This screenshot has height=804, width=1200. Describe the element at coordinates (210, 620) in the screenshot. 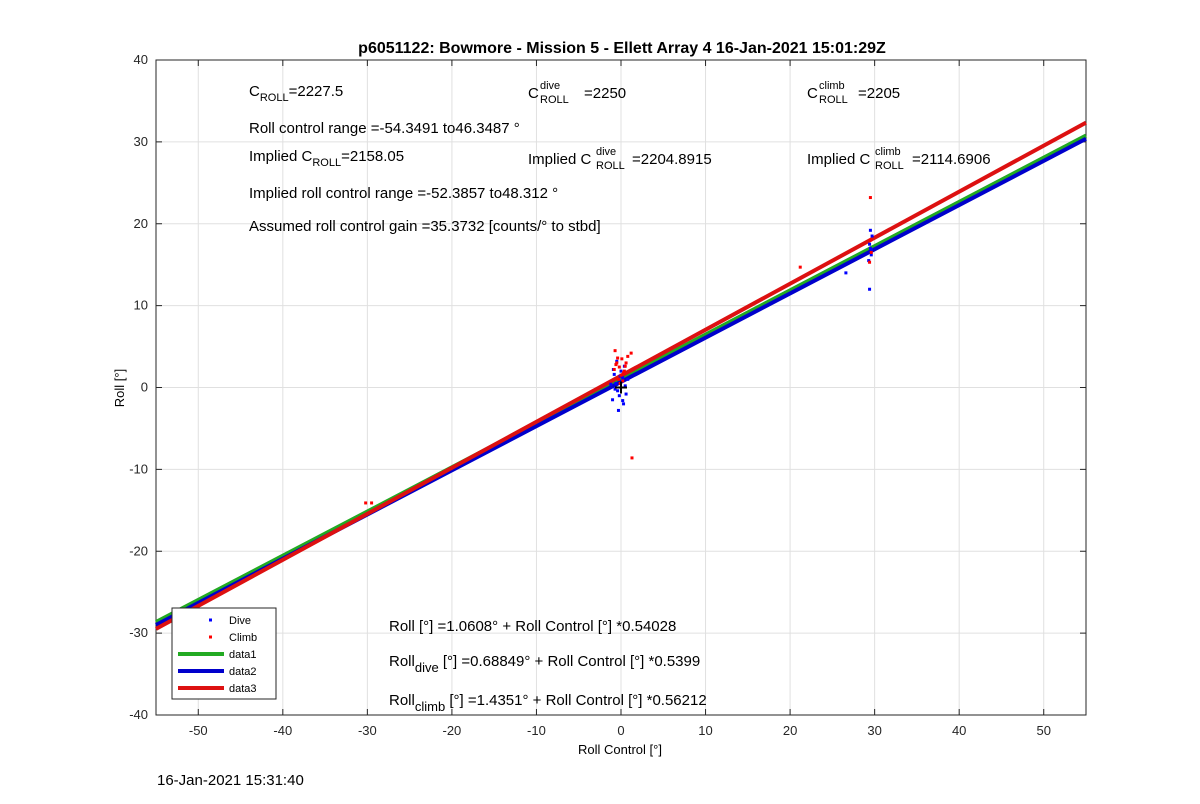

I see `legend-marker-dive` at that location.